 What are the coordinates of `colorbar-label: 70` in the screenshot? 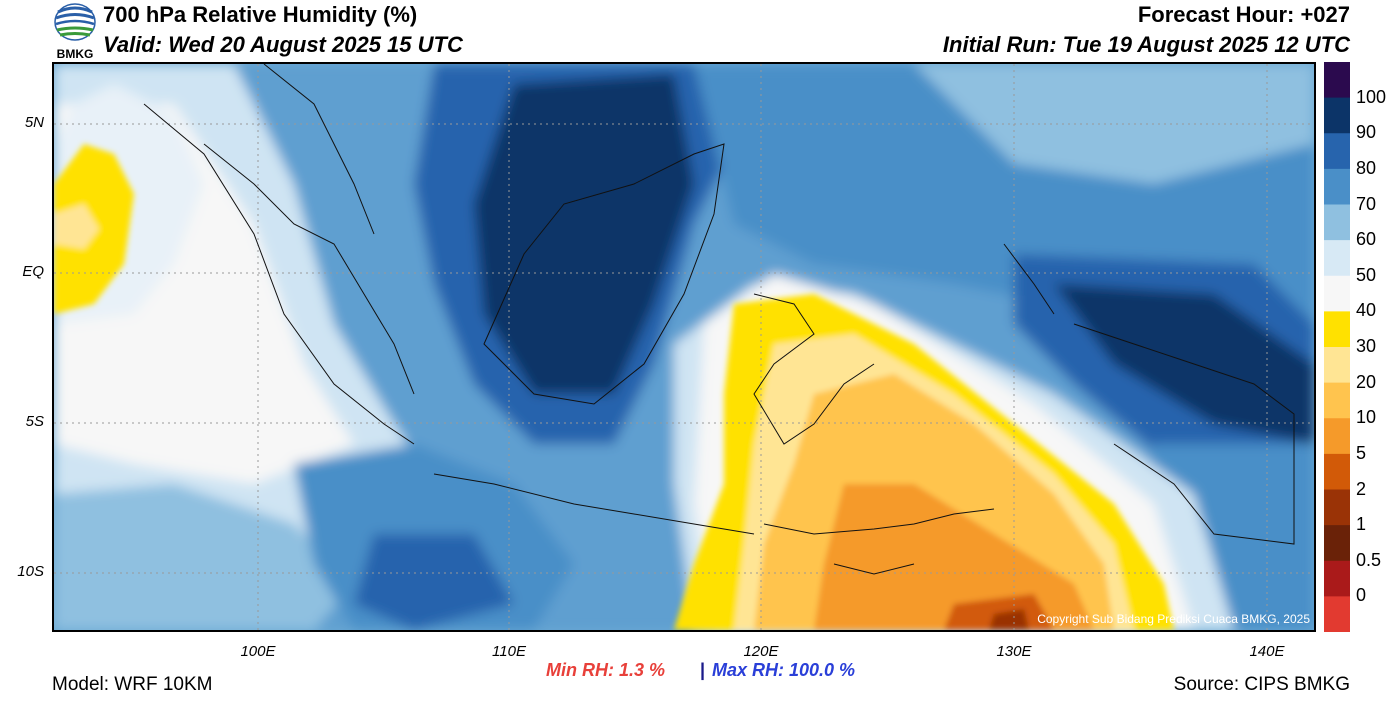 It's located at (1366, 203).